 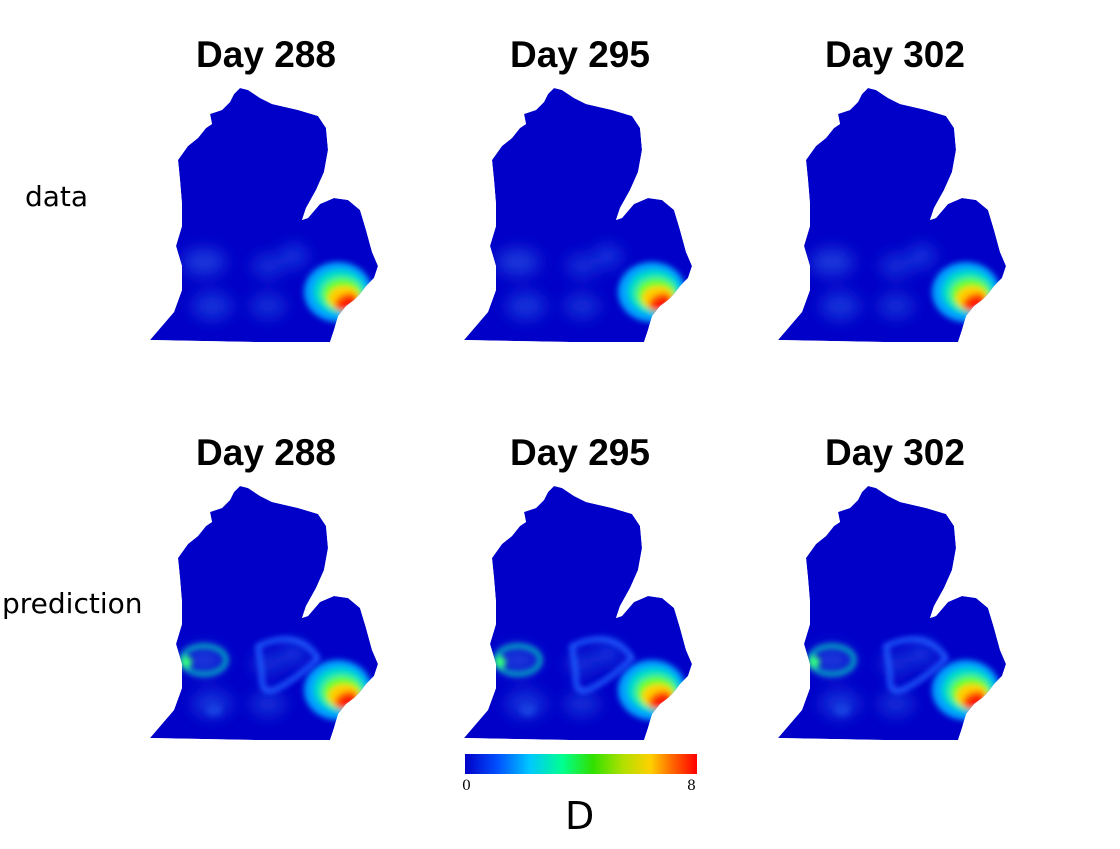 What do you see at coordinates (895, 452) in the screenshot?
I see `column-title-day-302-bottom: Day 302` at bounding box center [895, 452].